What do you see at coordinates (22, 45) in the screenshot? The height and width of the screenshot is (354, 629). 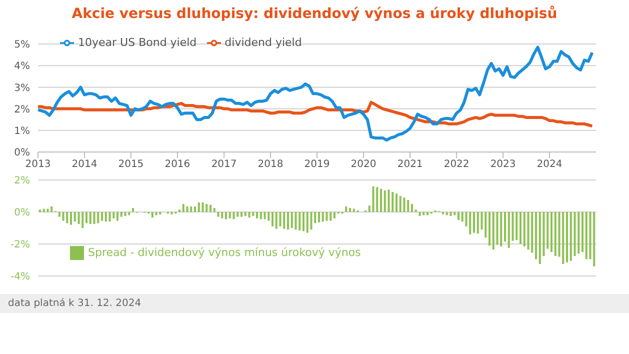 I see `y-tick-label: 5%` at bounding box center [22, 45].